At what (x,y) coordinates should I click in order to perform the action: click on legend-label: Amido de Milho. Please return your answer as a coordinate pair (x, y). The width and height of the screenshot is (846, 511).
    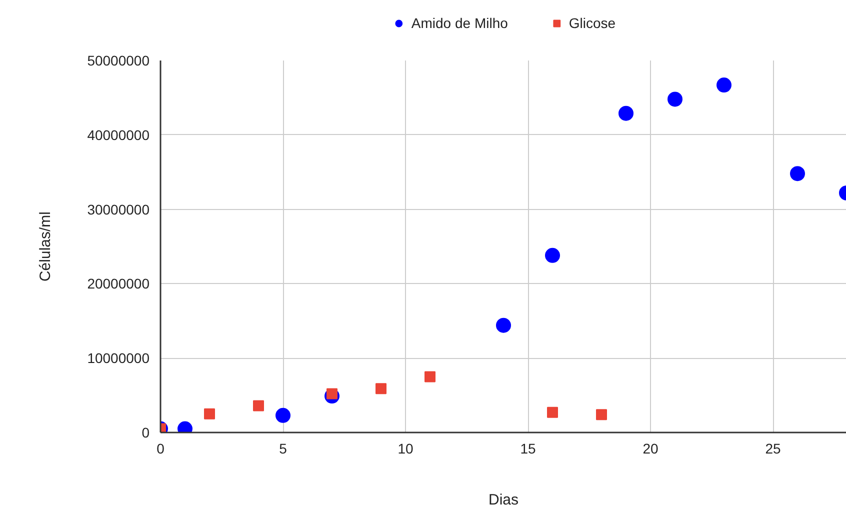
    Looking at the image, I should click on (459, 22).